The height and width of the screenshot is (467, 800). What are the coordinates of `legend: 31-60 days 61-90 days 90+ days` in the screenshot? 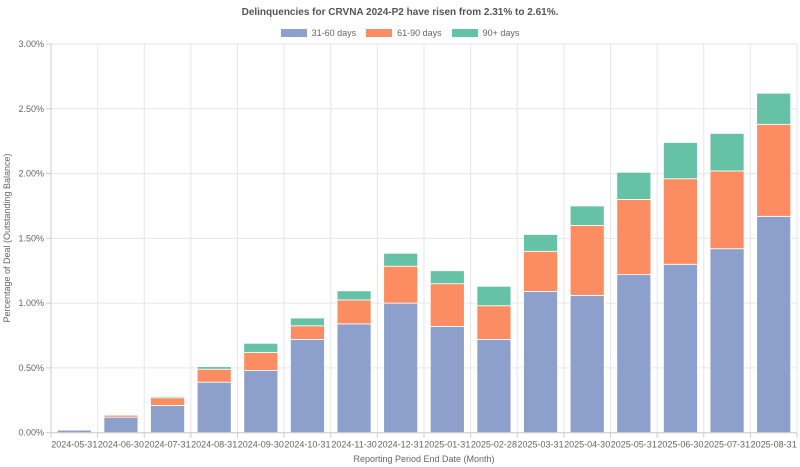 It's located at (400, 33).